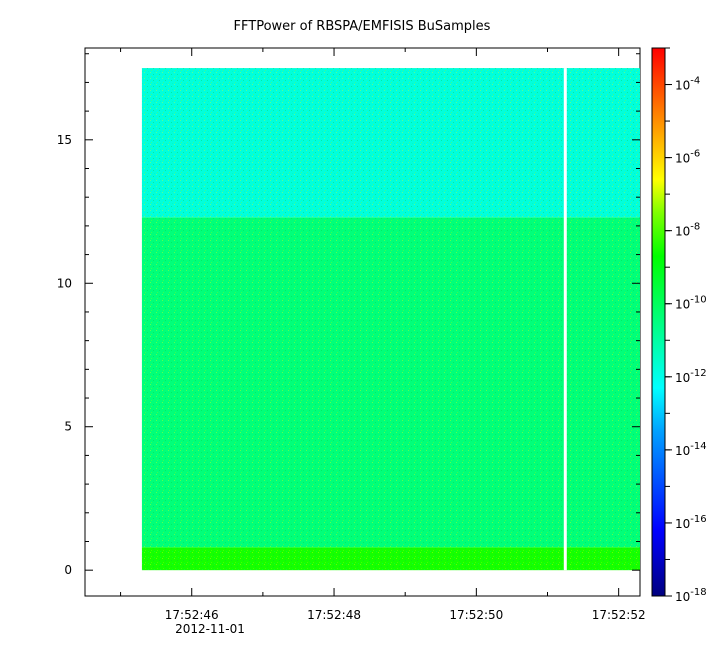  Describe the element at coordinates (691, 595) in the screenshot. I see `colorbar-tick-label: 10⁻¹⁸` at that location.